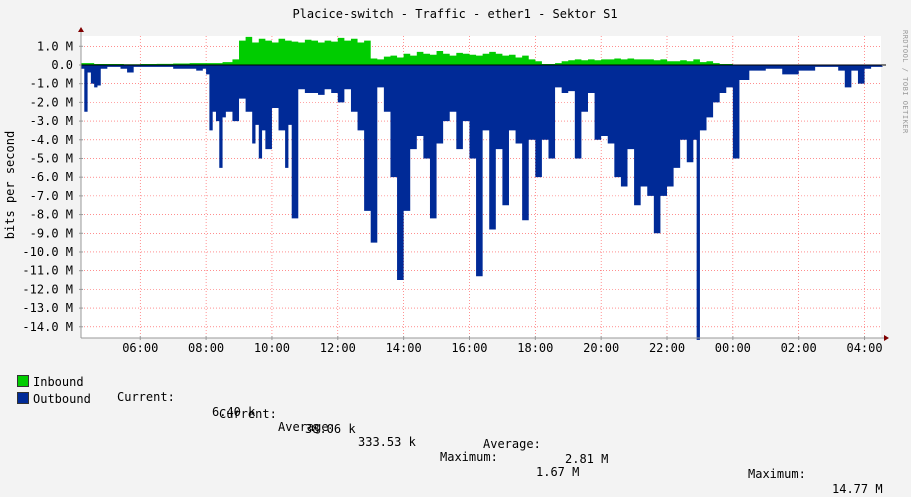 Image resolution: width=911 pixels, height=497 pixels. Describe the element at coordinates (558, 472) in the screenshot. I see `inbound-maximum: 1.67 M` at that location.